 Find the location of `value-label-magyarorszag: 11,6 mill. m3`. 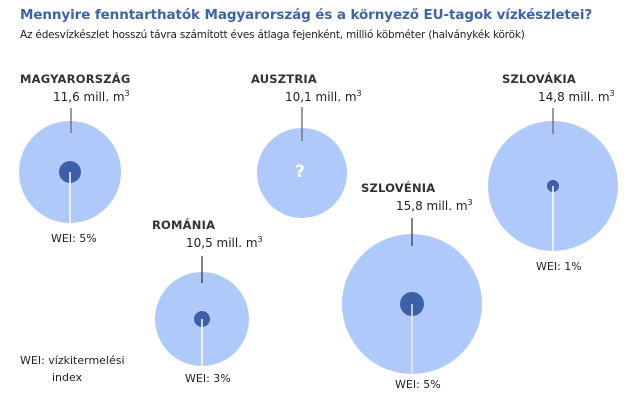

value-label-magyarorszag: 11,6 mill. m3 is located at coordinates (91, 96).